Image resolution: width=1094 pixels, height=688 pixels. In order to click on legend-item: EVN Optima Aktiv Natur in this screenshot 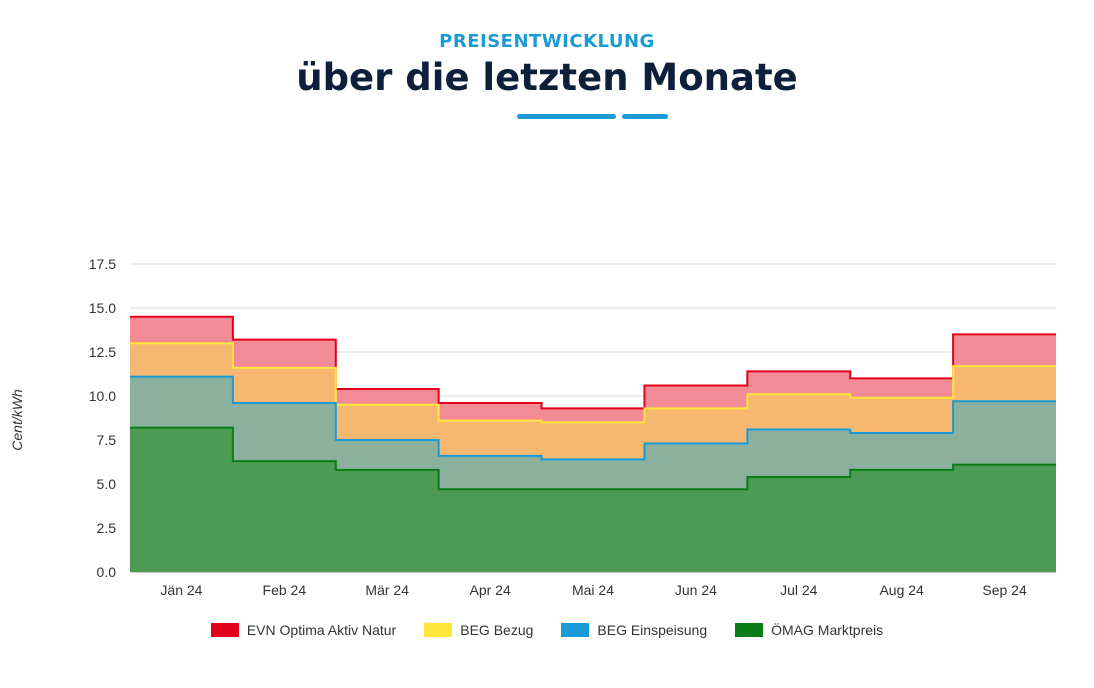, I will do `click(303, 630)`.